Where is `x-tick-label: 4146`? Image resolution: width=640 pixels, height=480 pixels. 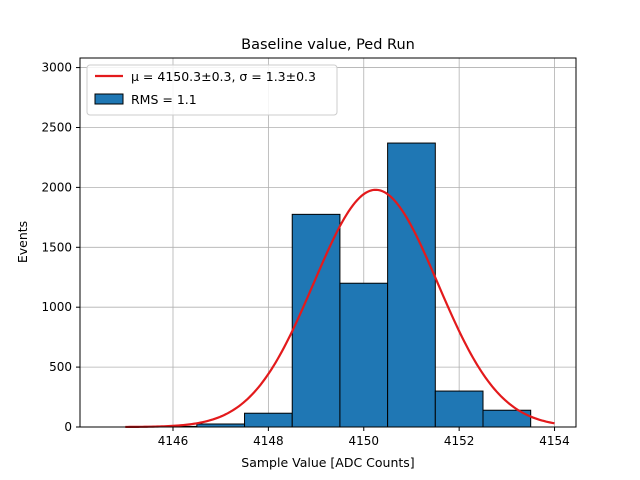
x-tick-label: 4146 is located at coordinates (173, 441).